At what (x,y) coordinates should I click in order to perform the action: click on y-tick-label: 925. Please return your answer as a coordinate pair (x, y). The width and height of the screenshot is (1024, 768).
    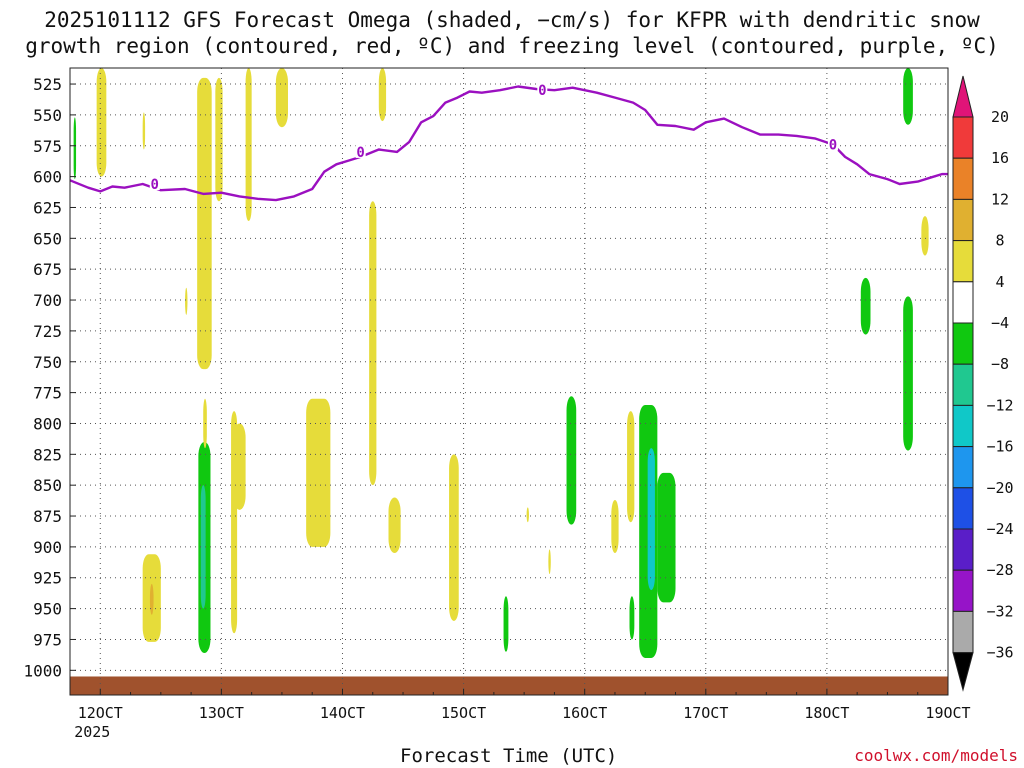
    Looking at the image, I should click on (47, 578).